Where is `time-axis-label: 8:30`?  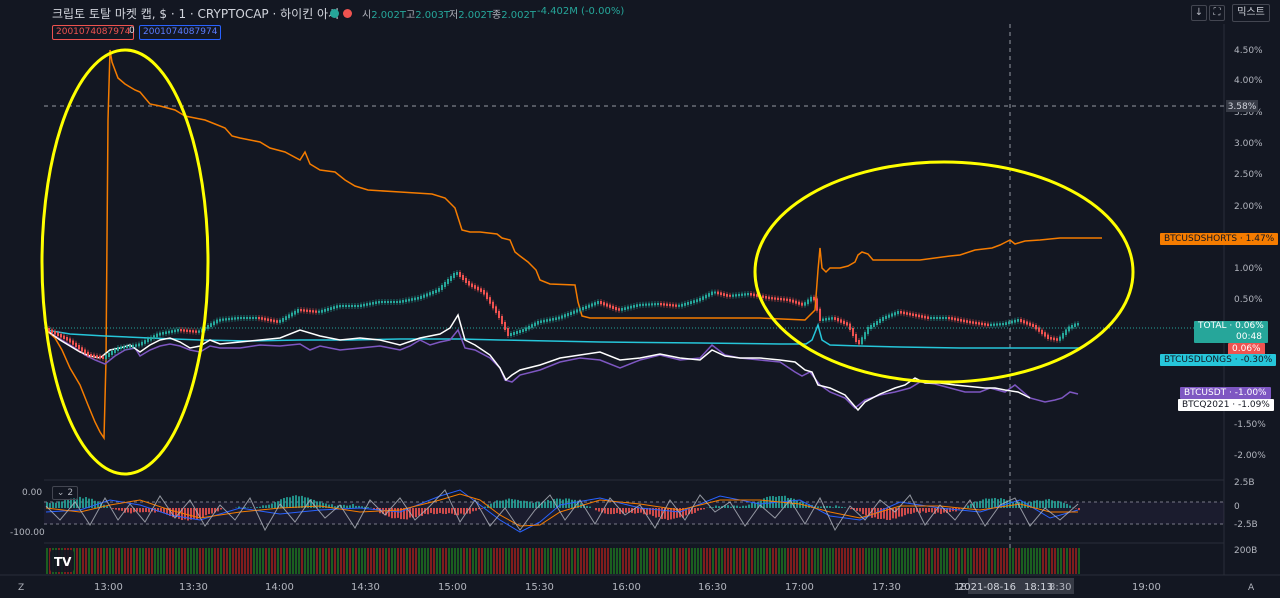 time-axis-label: 8:30 is located at coordinates (1060, 587).